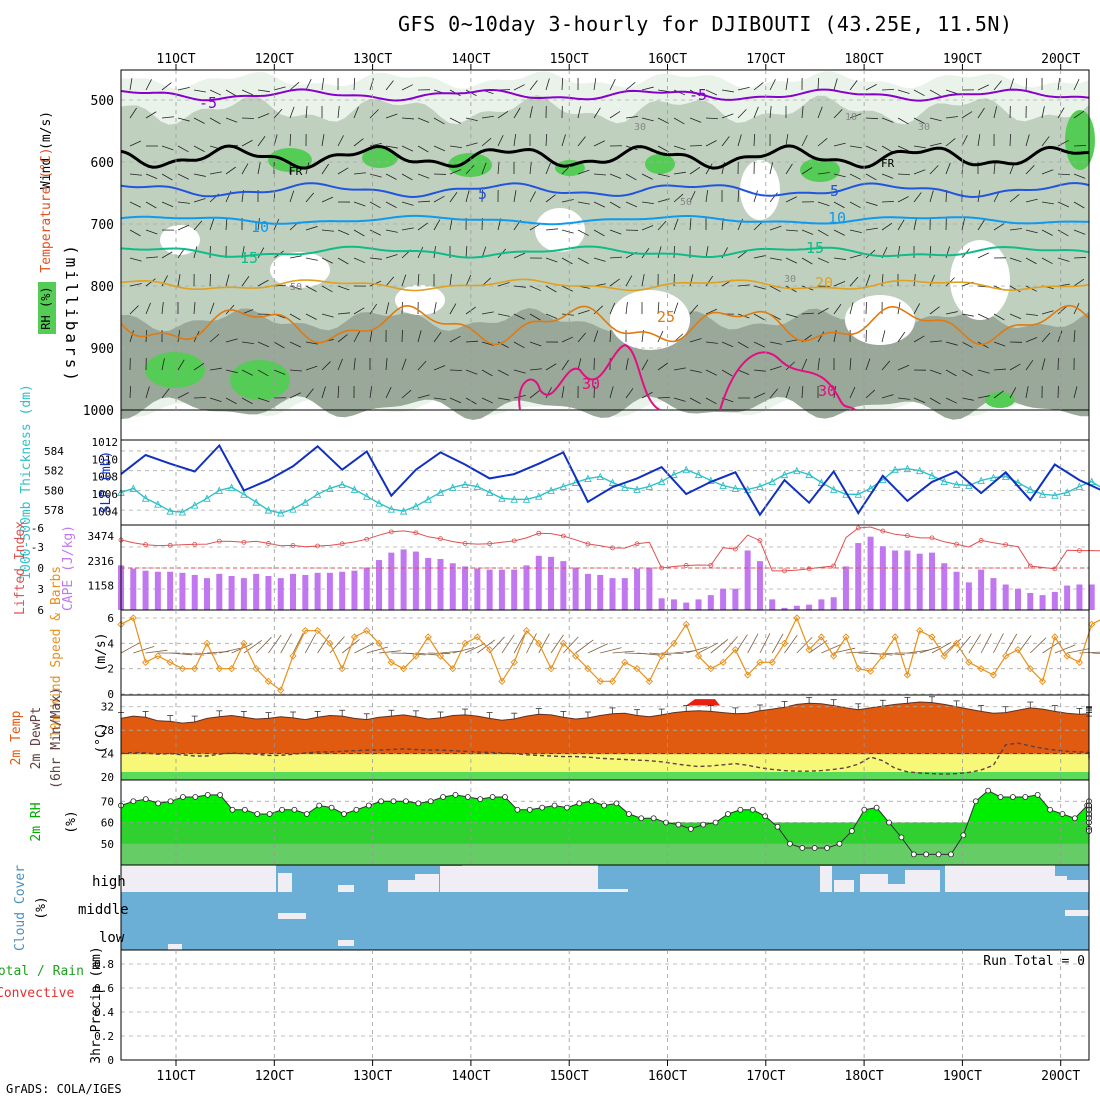 Image resolution: width=1100 pixels, height=1104 pixels. I want to click on temp-units: (°C), so click(101, 737).